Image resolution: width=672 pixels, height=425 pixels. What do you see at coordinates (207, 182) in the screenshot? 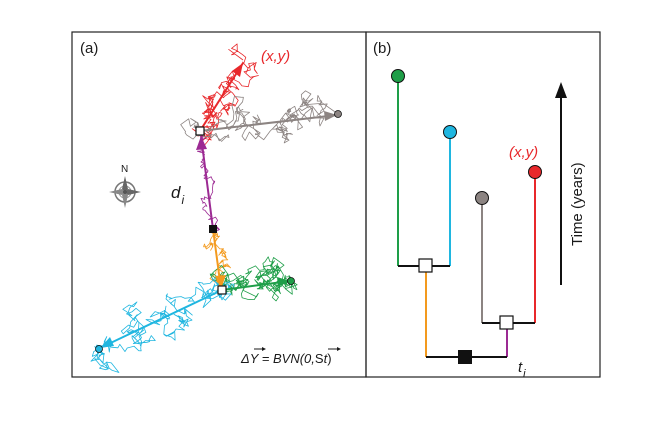
I see `purple-displacement-line` at bounding box center [207, 182].